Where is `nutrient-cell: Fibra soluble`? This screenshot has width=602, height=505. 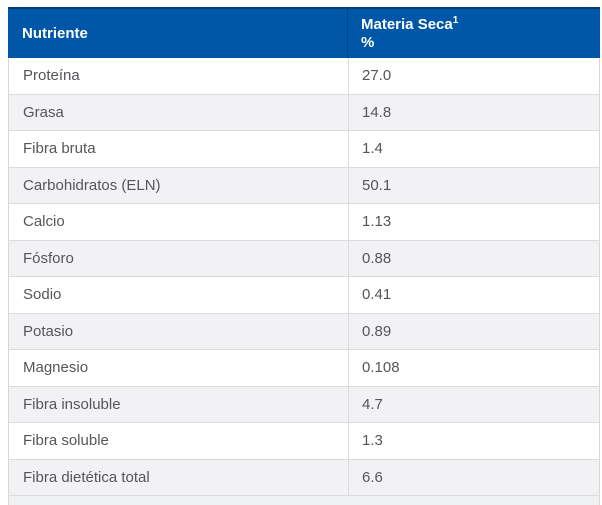
nutrient-cell: Fibra soluble is located at coordinates (179, 441).